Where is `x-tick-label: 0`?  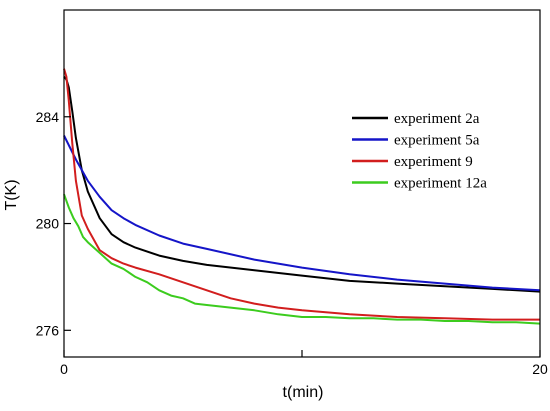
x-tick-label: 0 is located at coordinates (64, 369).